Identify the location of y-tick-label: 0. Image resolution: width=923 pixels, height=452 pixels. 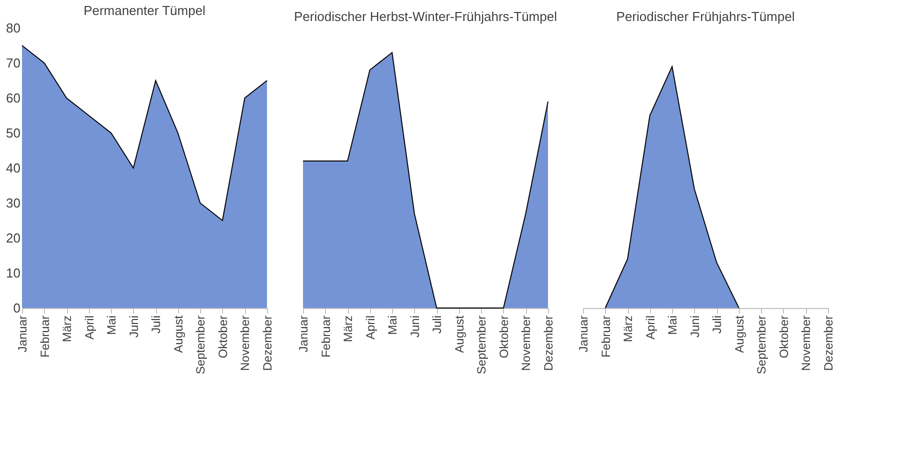
(16, 308).